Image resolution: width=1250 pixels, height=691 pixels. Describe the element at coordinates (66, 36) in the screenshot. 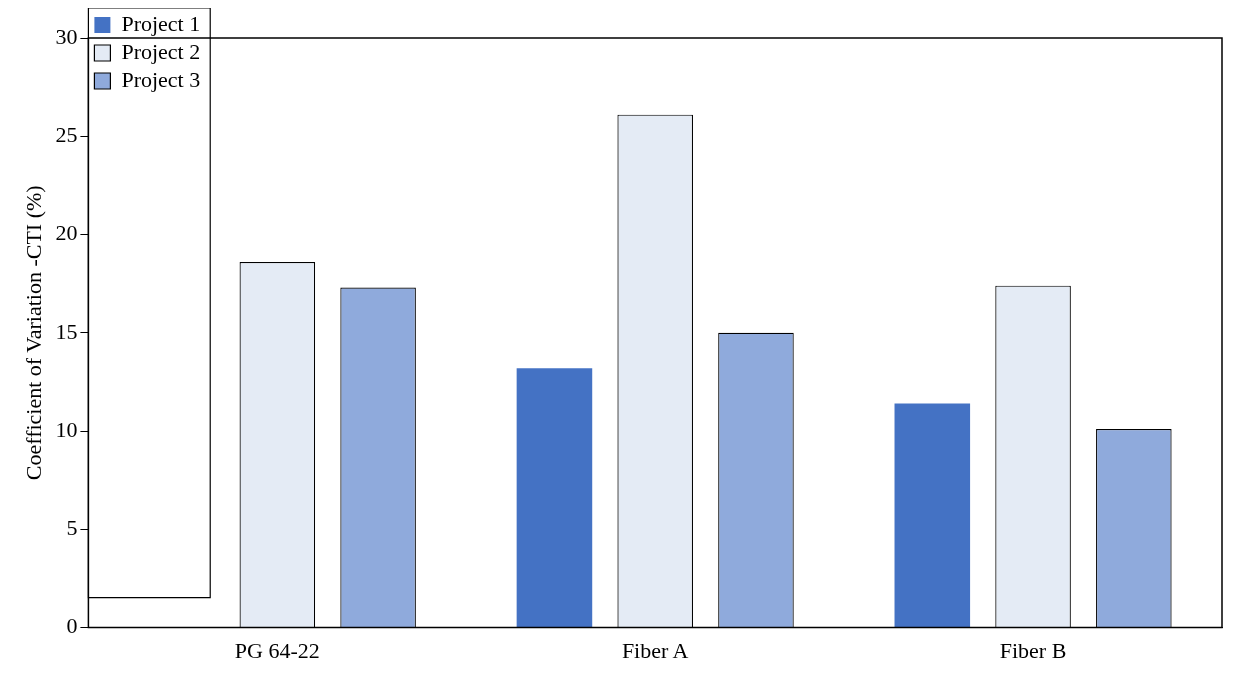

I see `y-tick-label: 30` at that location.